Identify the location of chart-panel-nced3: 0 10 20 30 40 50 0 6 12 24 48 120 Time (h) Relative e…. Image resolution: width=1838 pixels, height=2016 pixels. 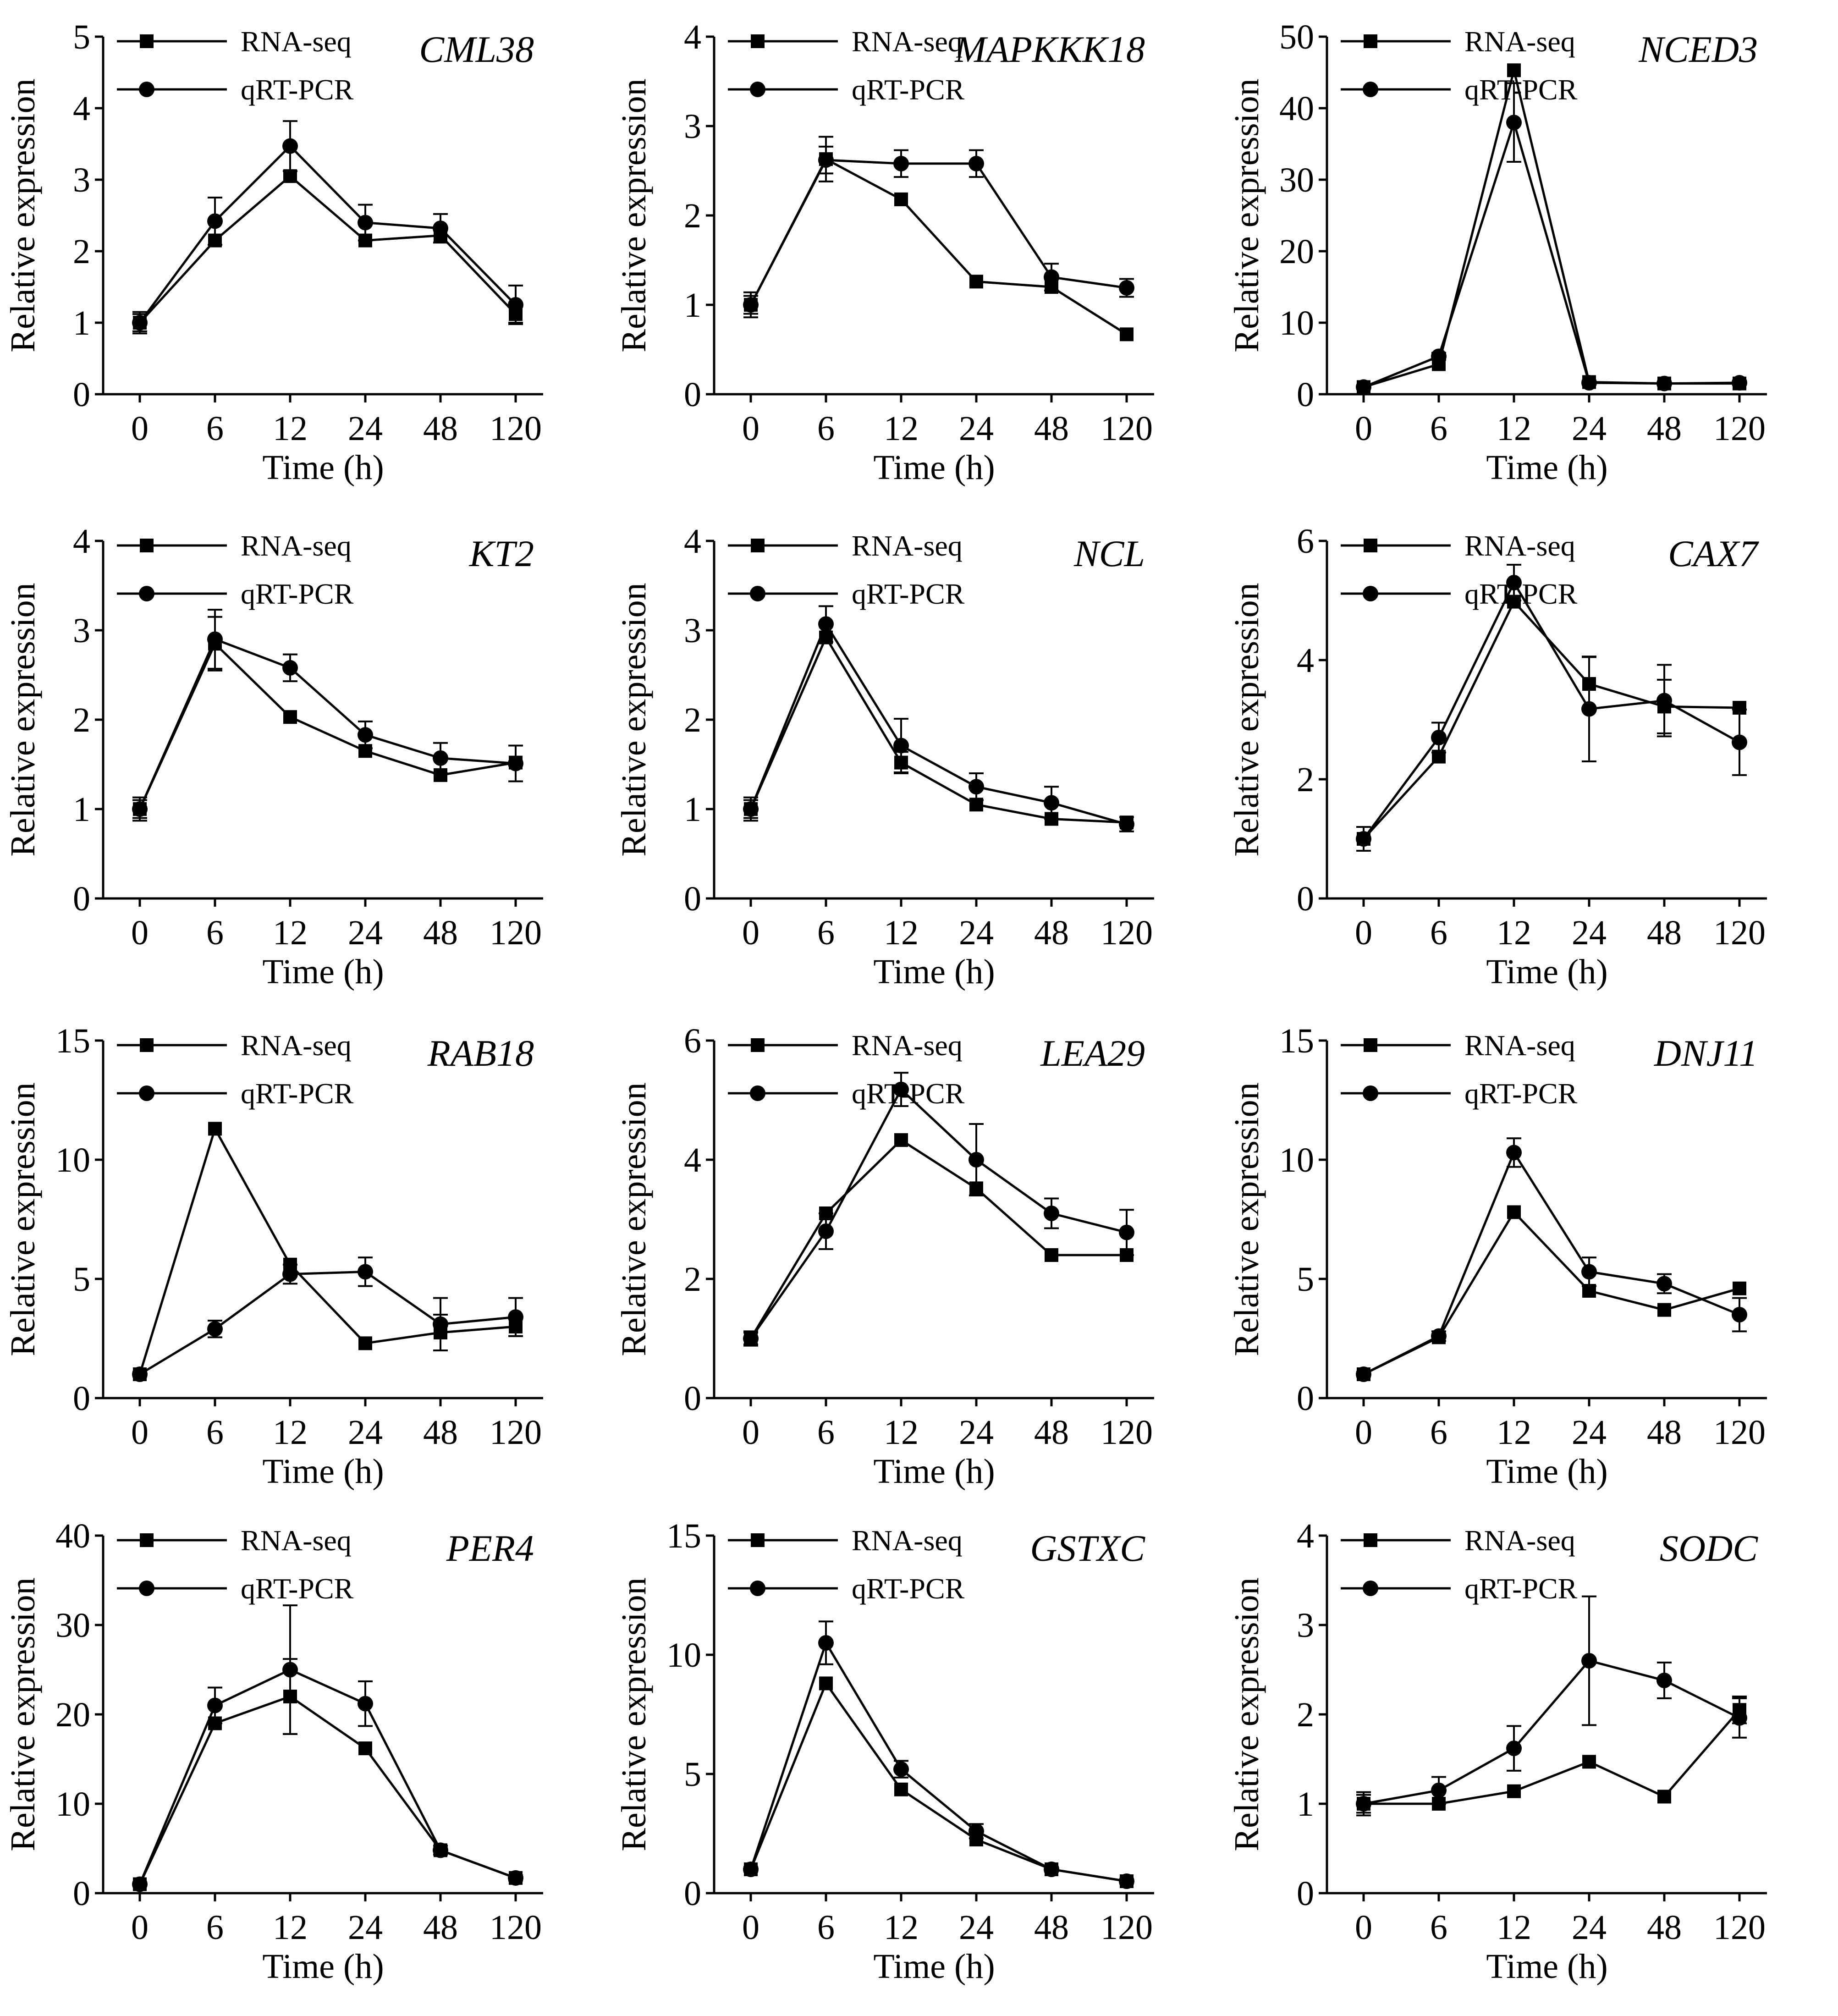
(1497, 253).